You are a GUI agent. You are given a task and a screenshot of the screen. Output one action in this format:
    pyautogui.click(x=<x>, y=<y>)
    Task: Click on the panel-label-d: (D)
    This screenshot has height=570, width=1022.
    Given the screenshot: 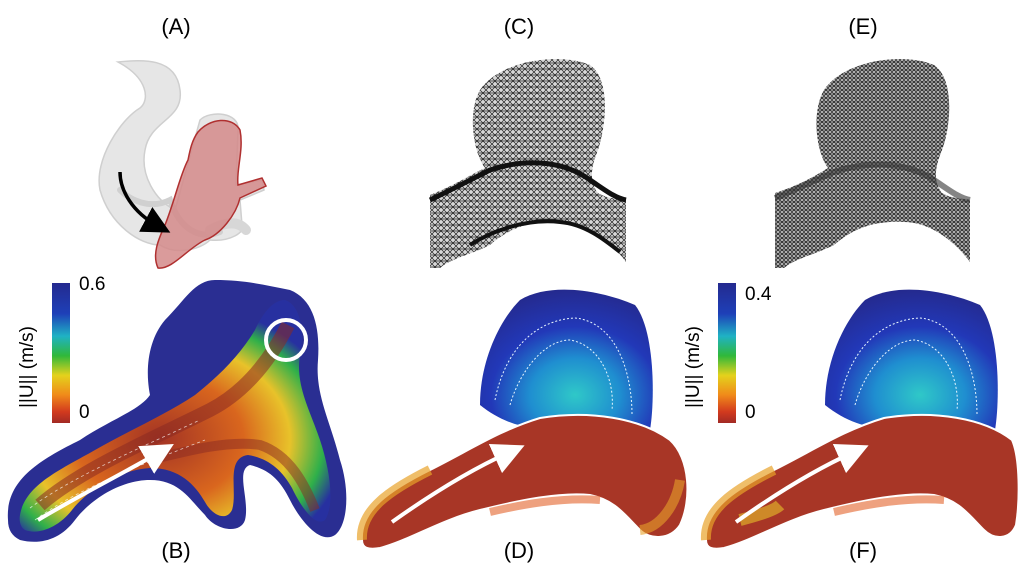 What is the action you would take?
    pyautogui.click(x=519, y=550)
    